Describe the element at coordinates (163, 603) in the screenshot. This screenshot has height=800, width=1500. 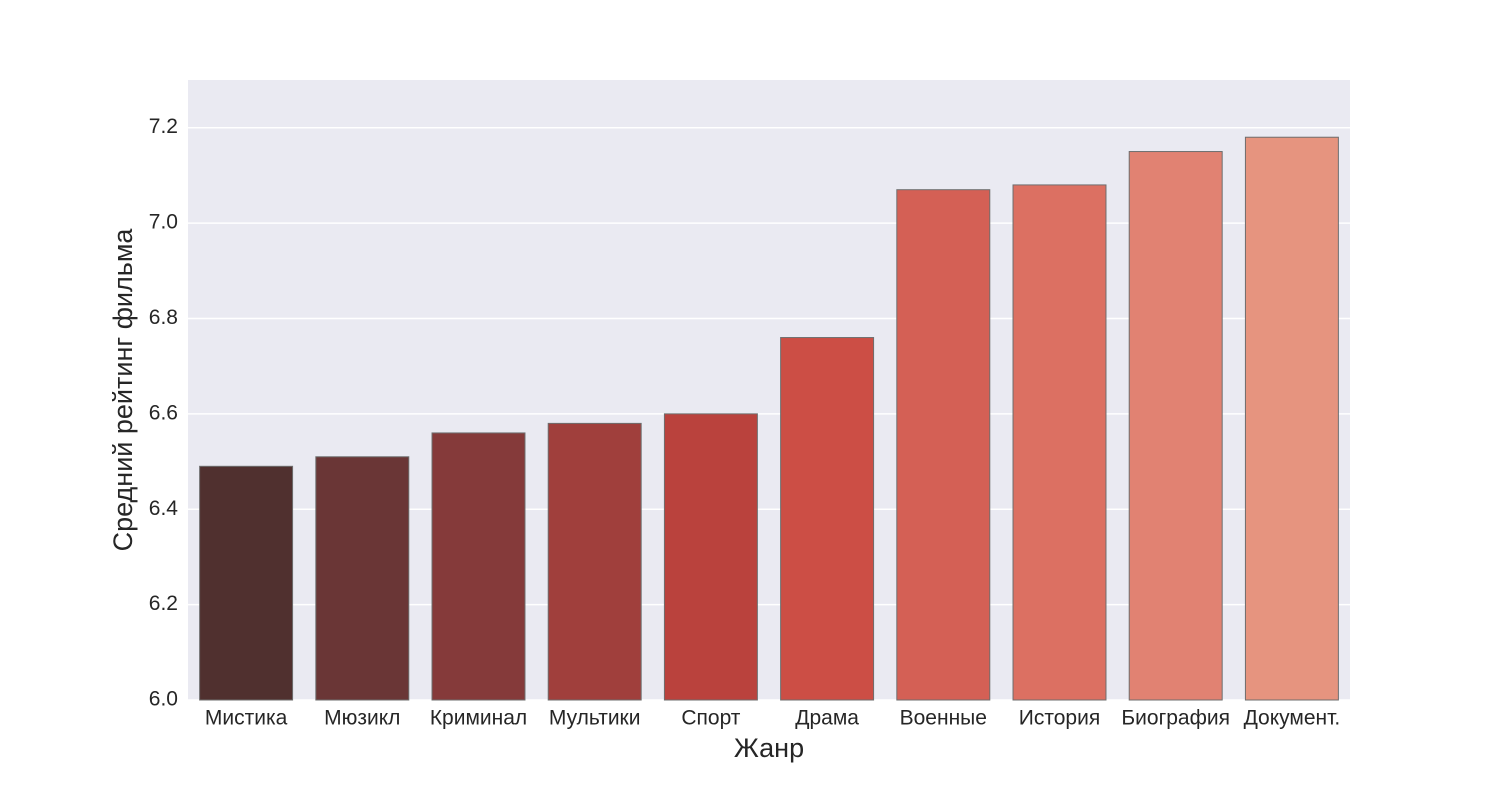
I see `y-tick-label: 6.2` at that location.